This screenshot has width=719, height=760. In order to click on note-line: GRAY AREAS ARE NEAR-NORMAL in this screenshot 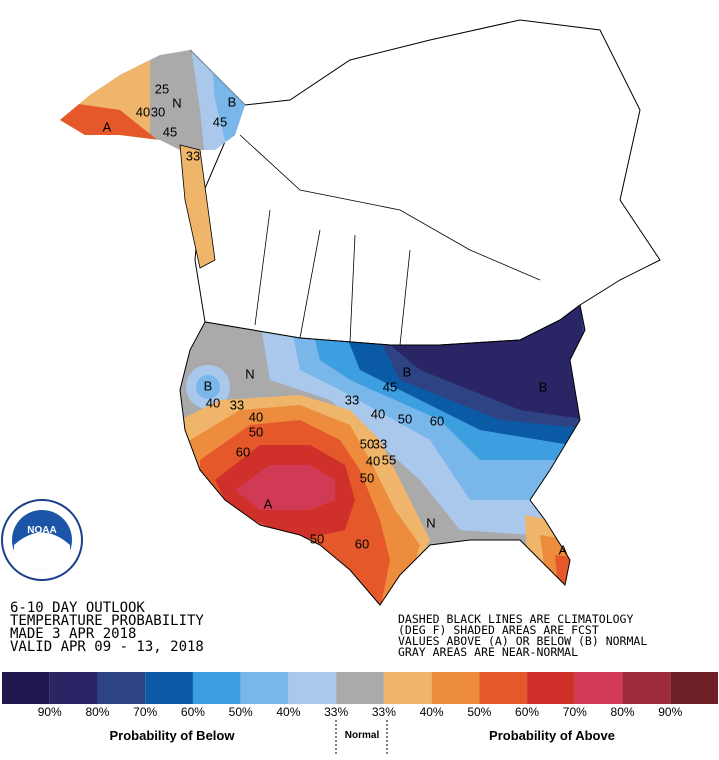, I will do `click(488, 652)`.